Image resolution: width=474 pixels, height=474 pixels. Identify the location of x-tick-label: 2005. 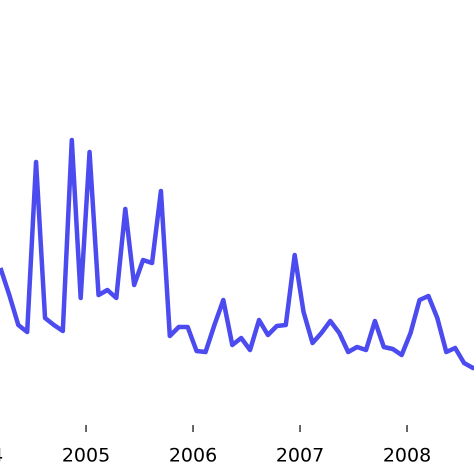
(86, 456).